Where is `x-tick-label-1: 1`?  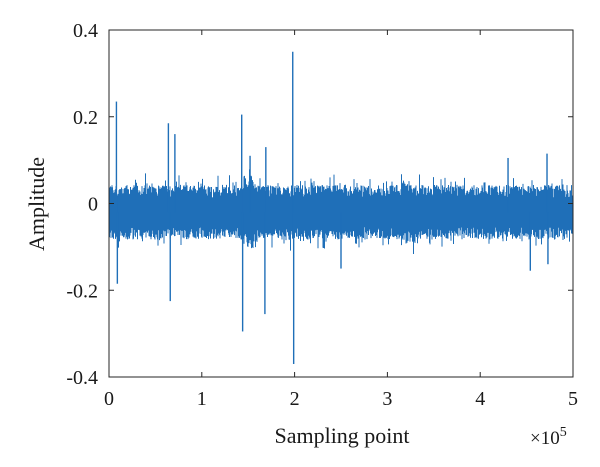
x-tick-label-1: 1 is located at coordinates (202, 399).